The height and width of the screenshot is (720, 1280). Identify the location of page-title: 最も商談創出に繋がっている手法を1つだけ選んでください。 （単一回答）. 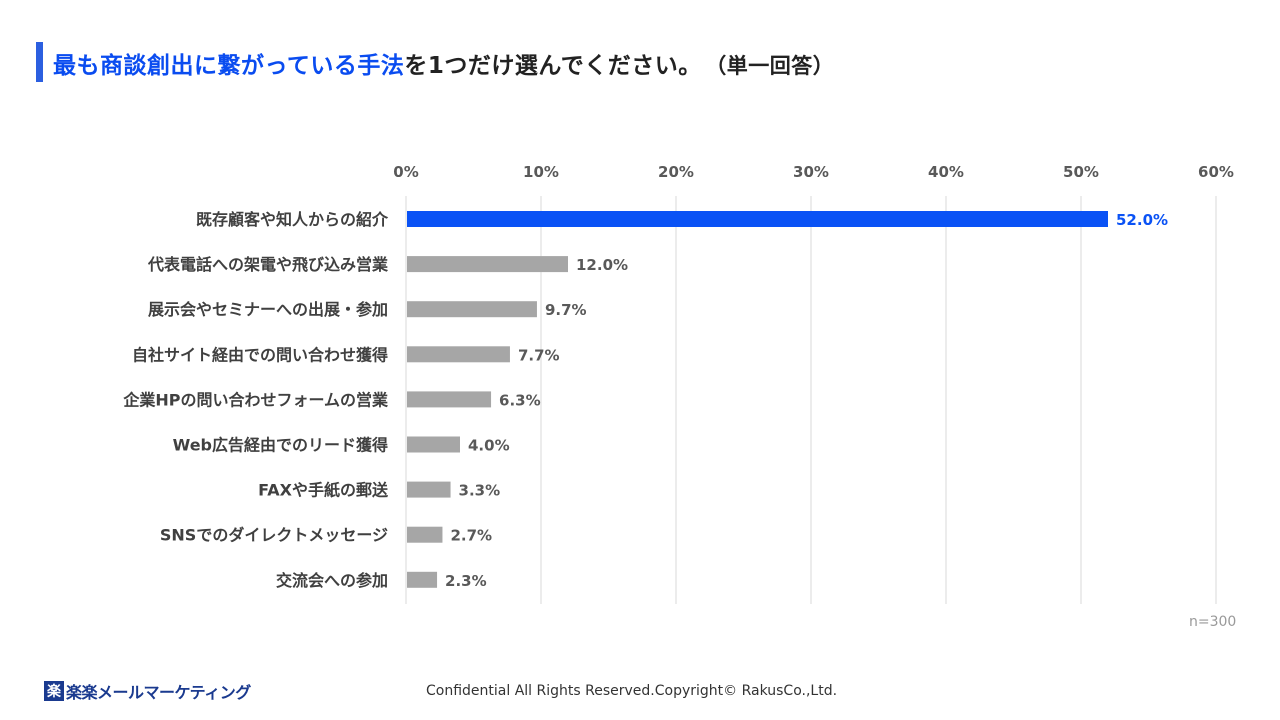
(443, 63).